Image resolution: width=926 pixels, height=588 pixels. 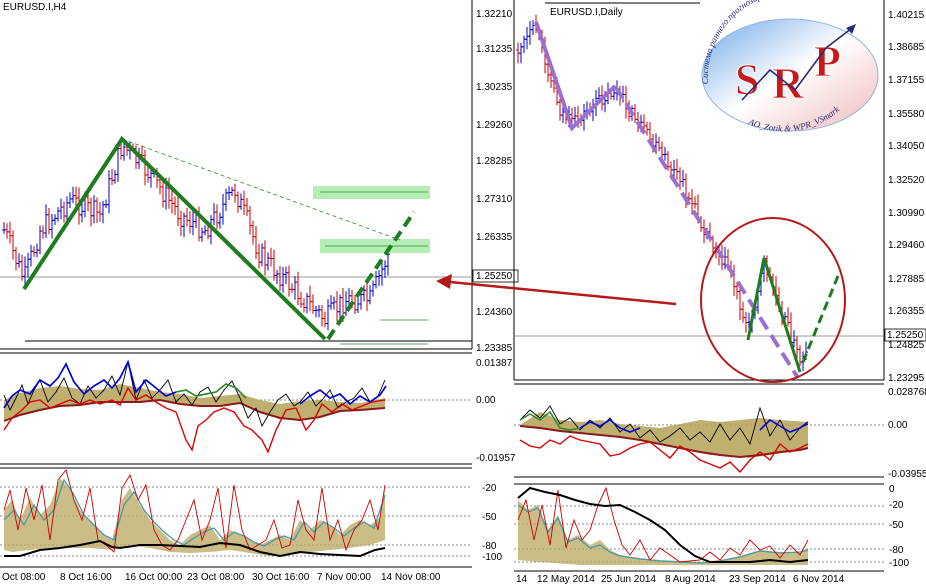 What do you see at coordinates (494, 276) in the screenshot?
I see `left-current-price: 1.25250` at bounding box center [494, 276].